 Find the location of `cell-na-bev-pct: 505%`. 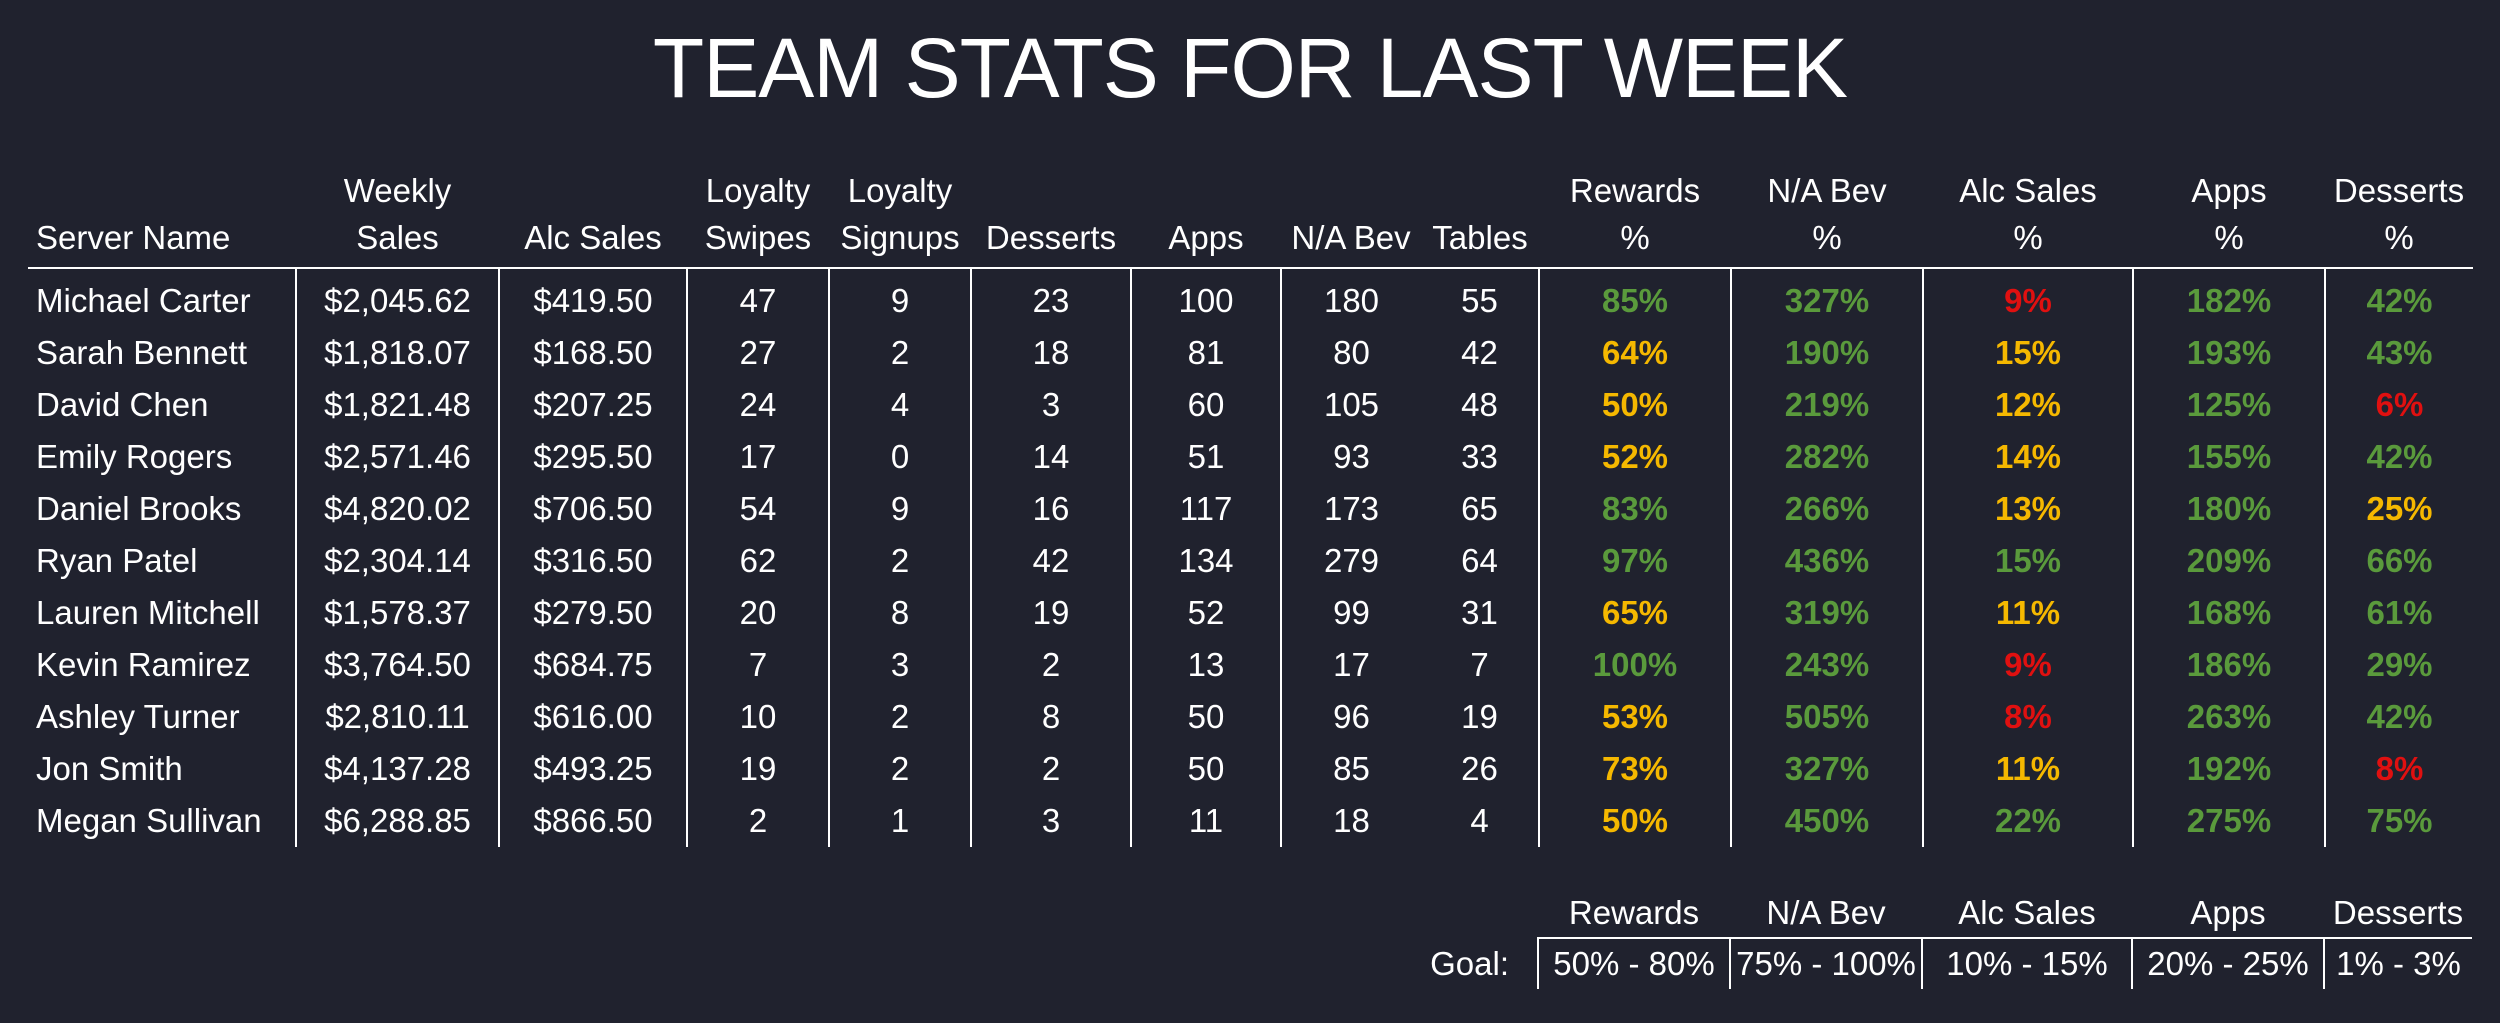

cell-na-bev-pct: 505% is located at coordinates (1826, 717).